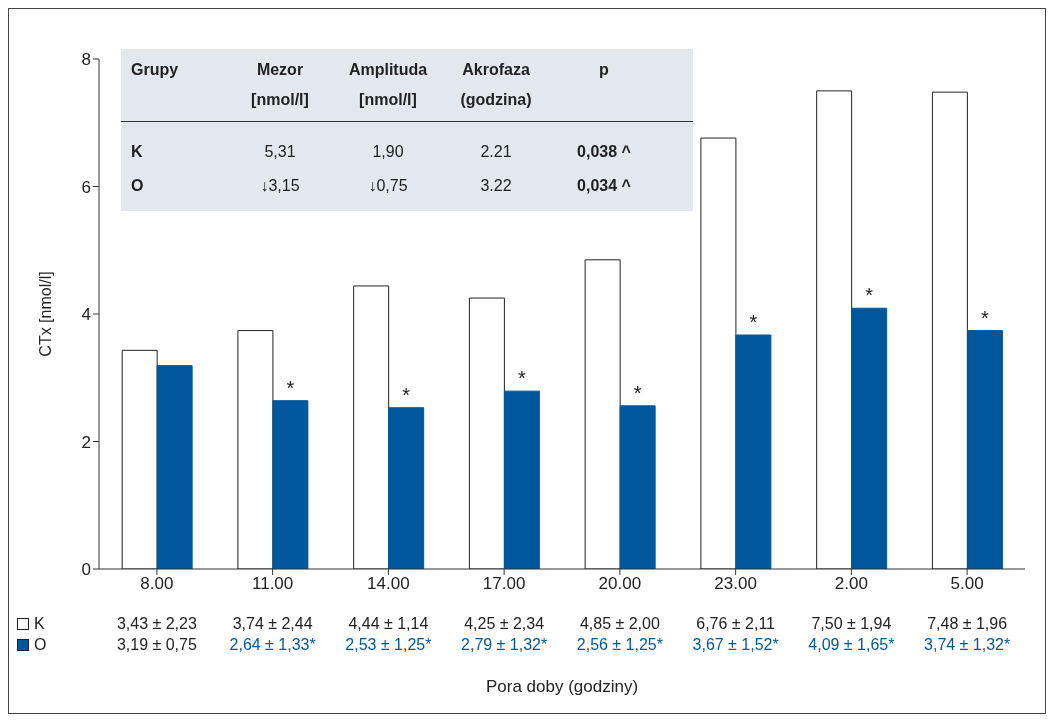  What do you see at coordinates (280, 152) in the screenshot?
I see `annotation: 5,31` at bounding box center [280, 152].